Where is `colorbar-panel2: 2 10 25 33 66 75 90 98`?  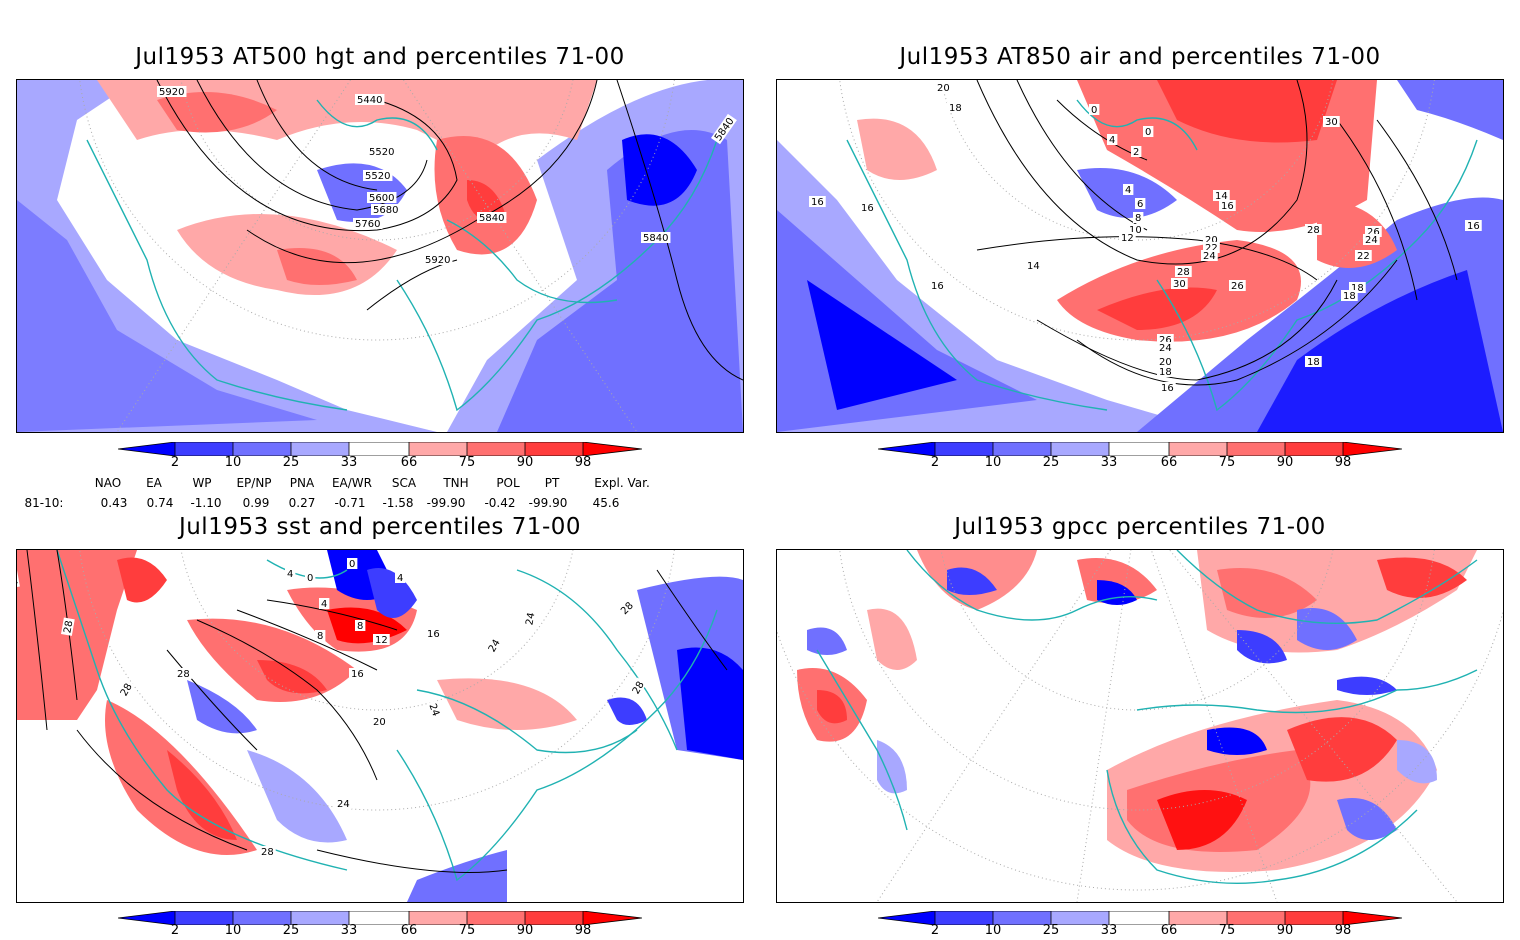
colorbar-panel2: 2 10 25 33 66 75 90 98 is located at coordinates (1140, 455).